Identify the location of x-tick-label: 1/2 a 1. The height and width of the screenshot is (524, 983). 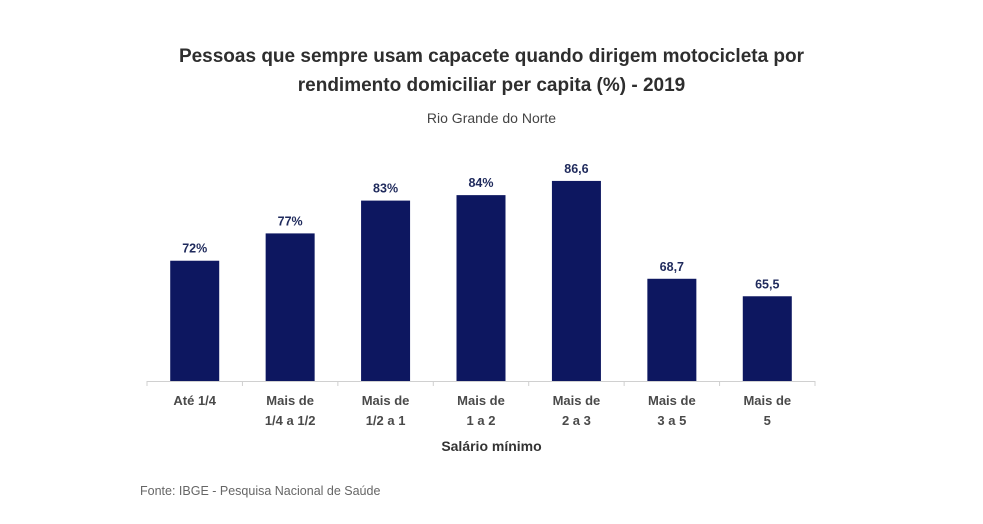
(386, 420).